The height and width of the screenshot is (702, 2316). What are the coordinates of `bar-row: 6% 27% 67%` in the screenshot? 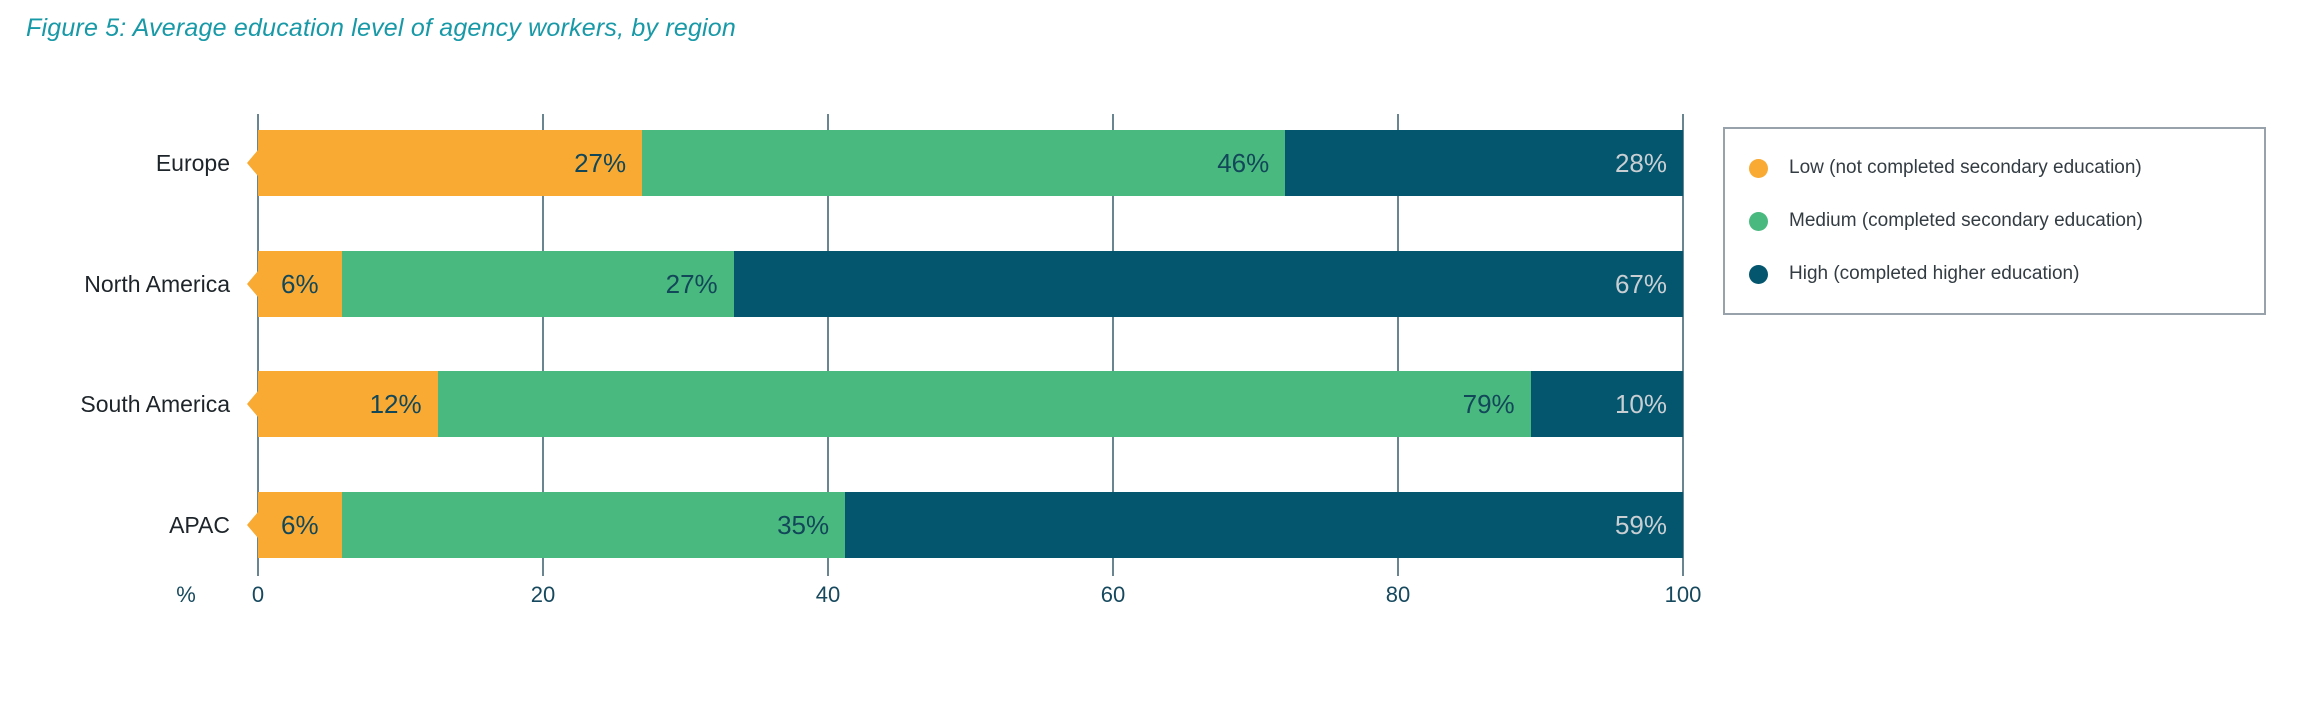 It's located at (965, 284).